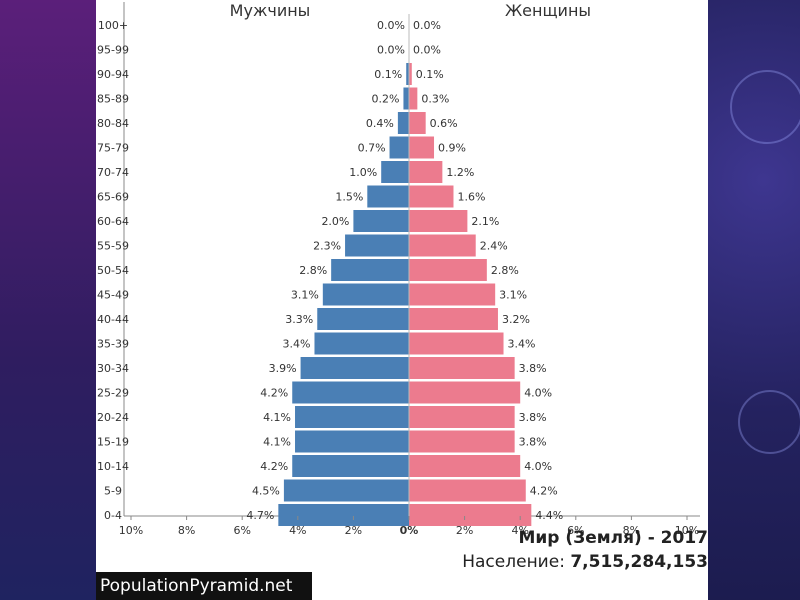  I want to click on right-decoration, so click(754, 300).